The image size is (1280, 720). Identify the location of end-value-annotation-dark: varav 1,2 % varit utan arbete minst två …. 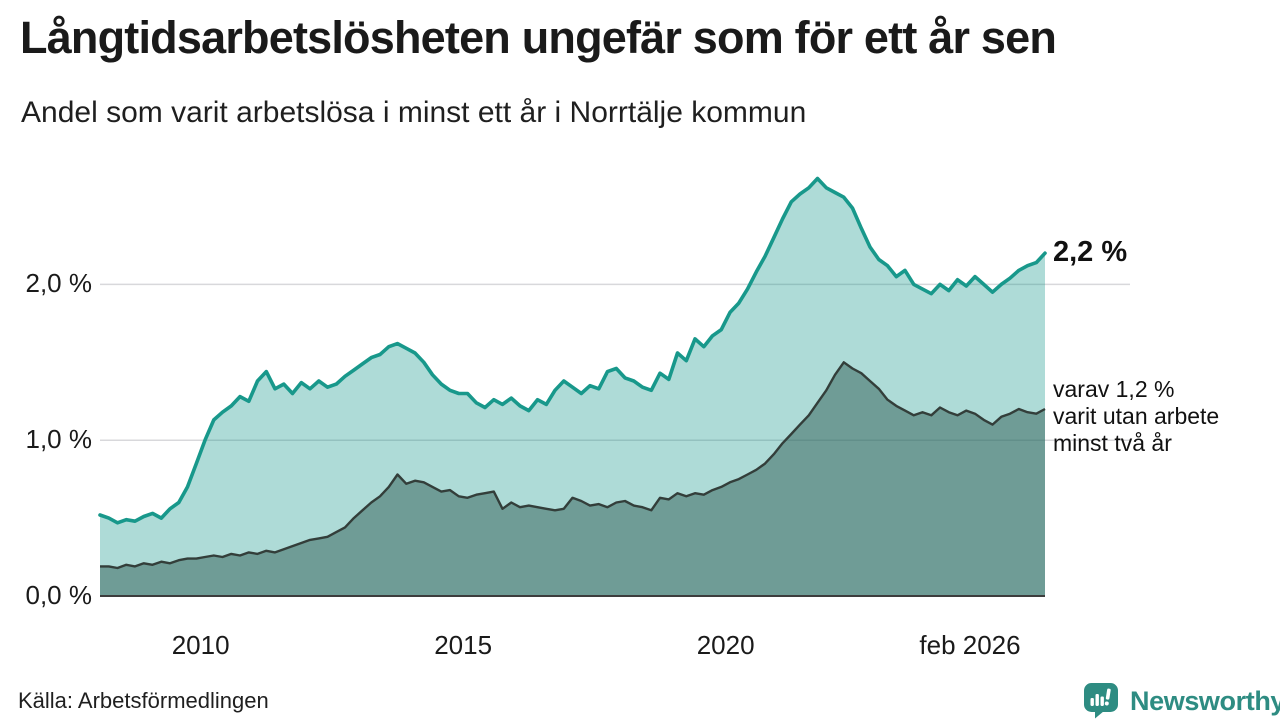
(1136, 416).